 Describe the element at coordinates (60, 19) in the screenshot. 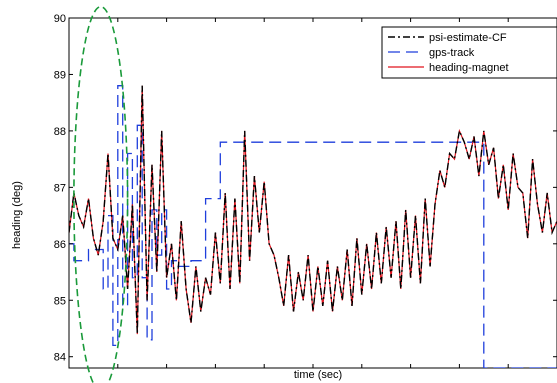

I see `y-tick-label: 90` at that location.